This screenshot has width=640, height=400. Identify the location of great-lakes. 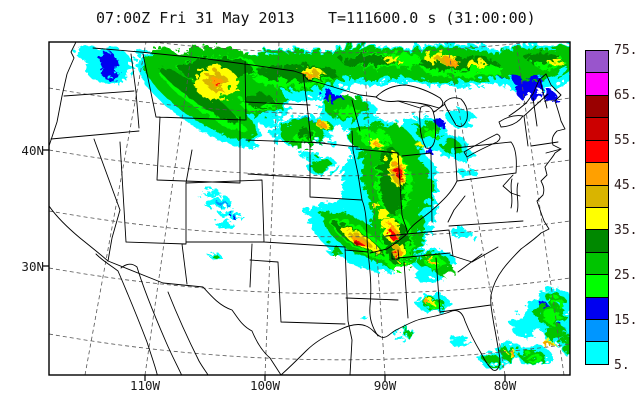
(449, 121).